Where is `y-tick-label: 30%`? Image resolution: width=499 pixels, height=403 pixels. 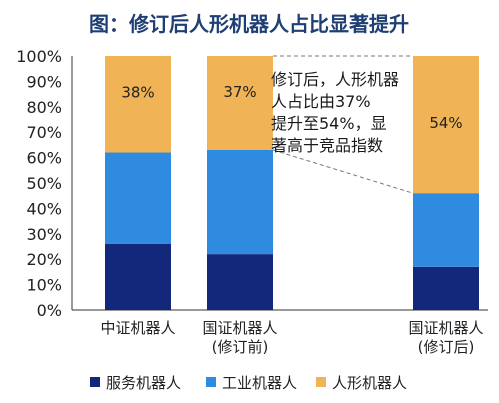 y-tick-label: 30% is located at coordinates (44, 234).